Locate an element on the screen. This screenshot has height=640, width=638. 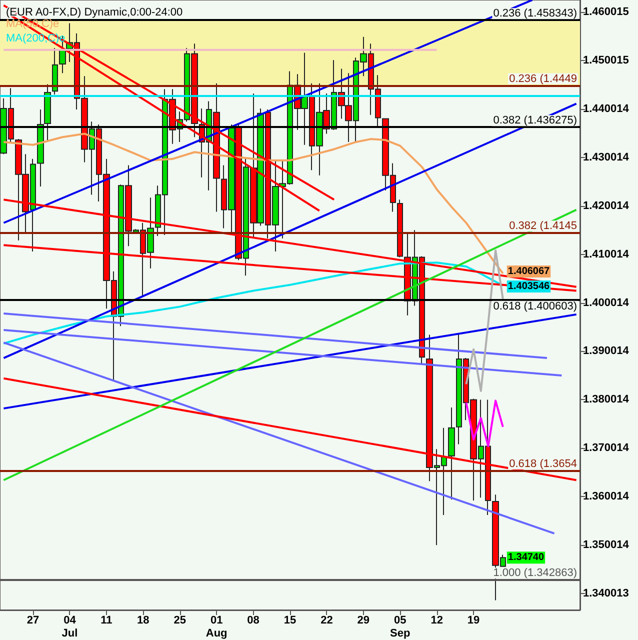
x-tick-label: 29 is located at coordinates (363, 620).